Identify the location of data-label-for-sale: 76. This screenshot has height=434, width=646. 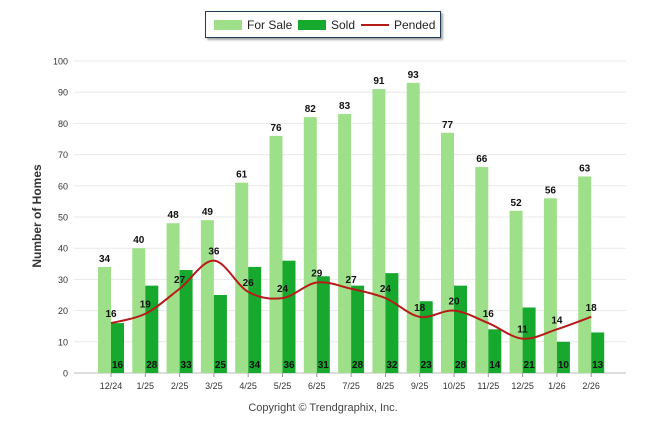
(276, 128).